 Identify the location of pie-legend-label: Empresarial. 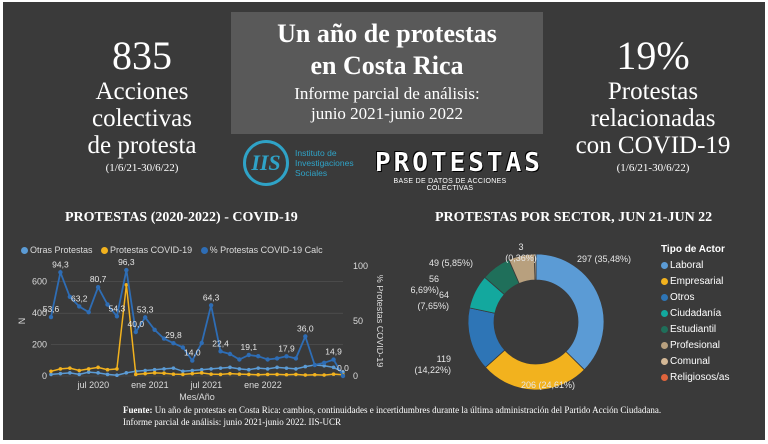
(697, 281).